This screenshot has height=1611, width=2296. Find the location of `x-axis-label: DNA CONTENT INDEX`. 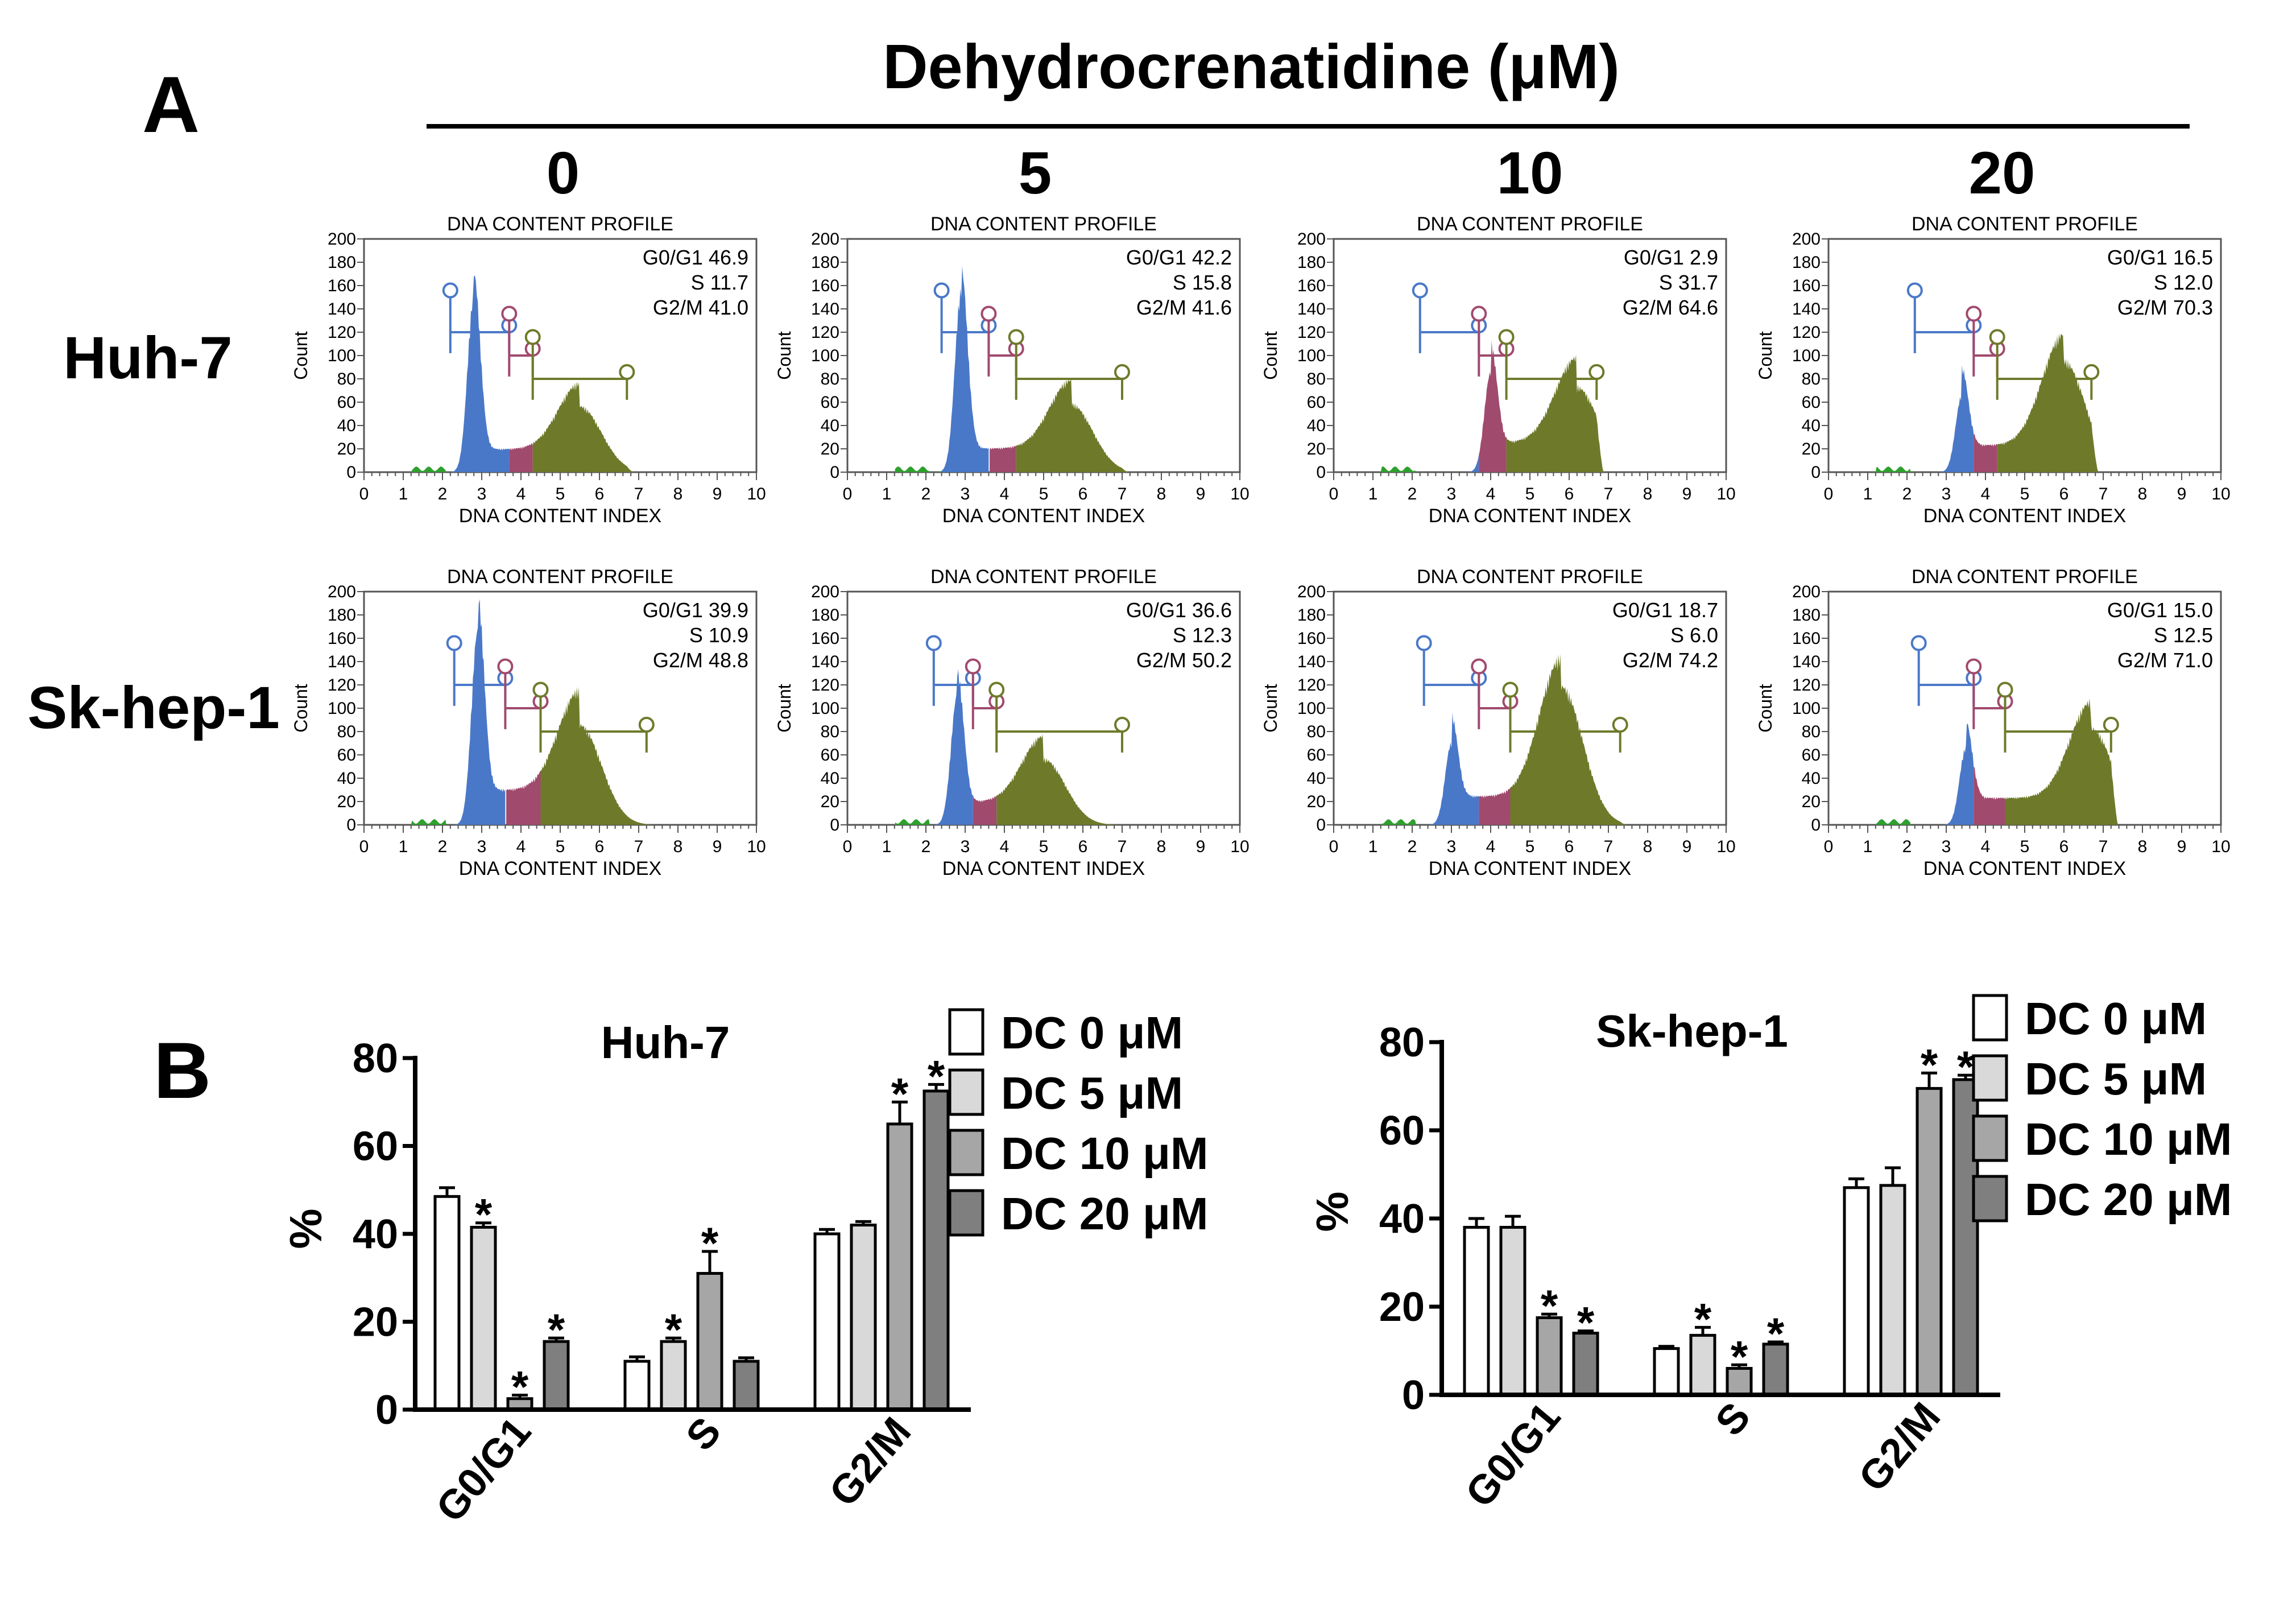

x-axis-label: DNA CONTENT INDEX is located at coordinates (560, 868).